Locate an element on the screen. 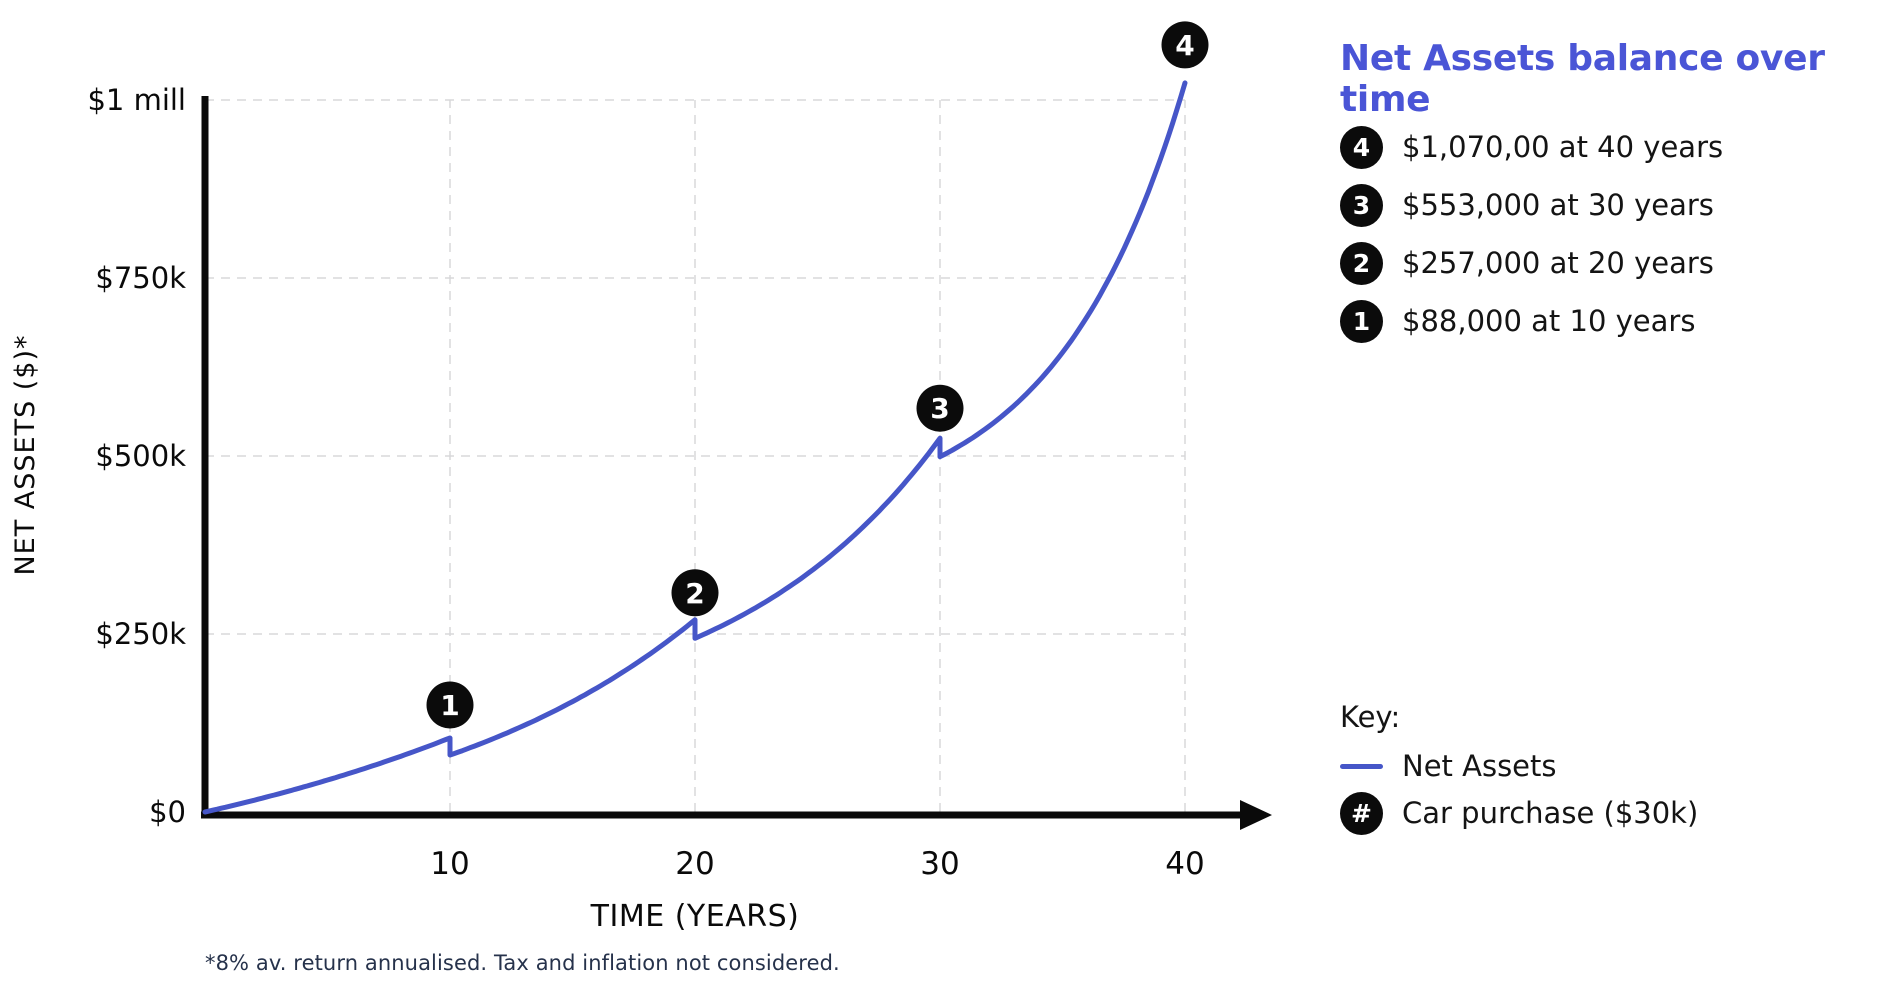 The height and width of the screenshot is (996, 1904). annotation-item-20y: 2 $257,000 at 20 years is located at coordinates (1531, 263).